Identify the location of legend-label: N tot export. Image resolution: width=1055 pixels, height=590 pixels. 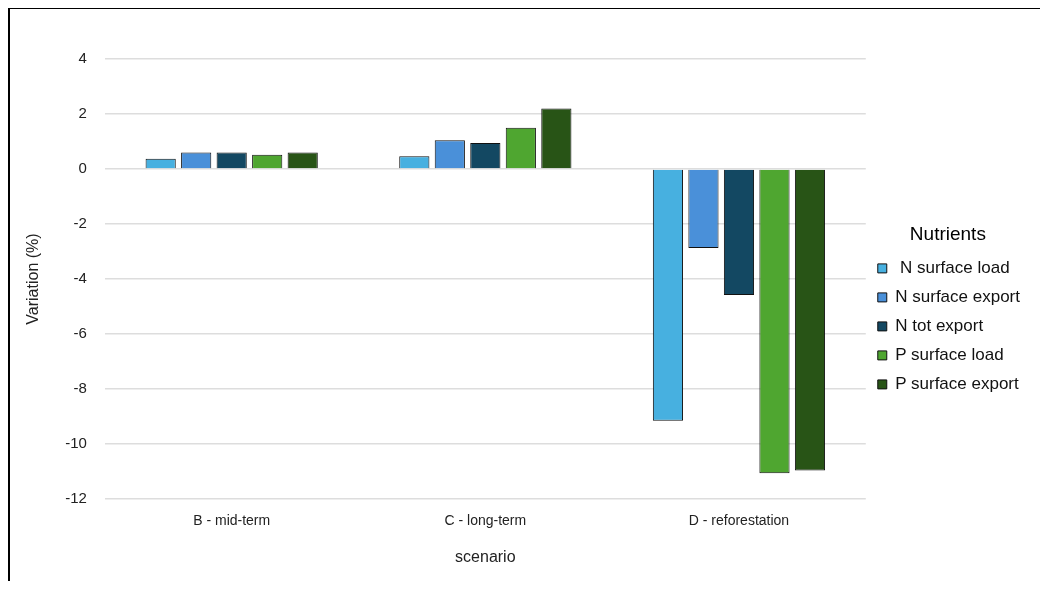
(939, 326).